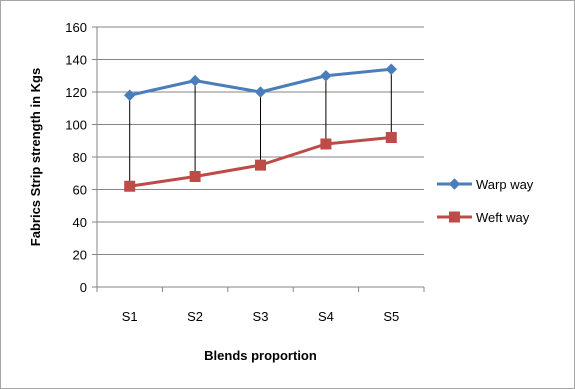 This screenshot has height=389, width=575. What do you see at coordinates (80, 157) in the screenshot?
I see `y-tick-label: 80` at bounding box center [80, 157].